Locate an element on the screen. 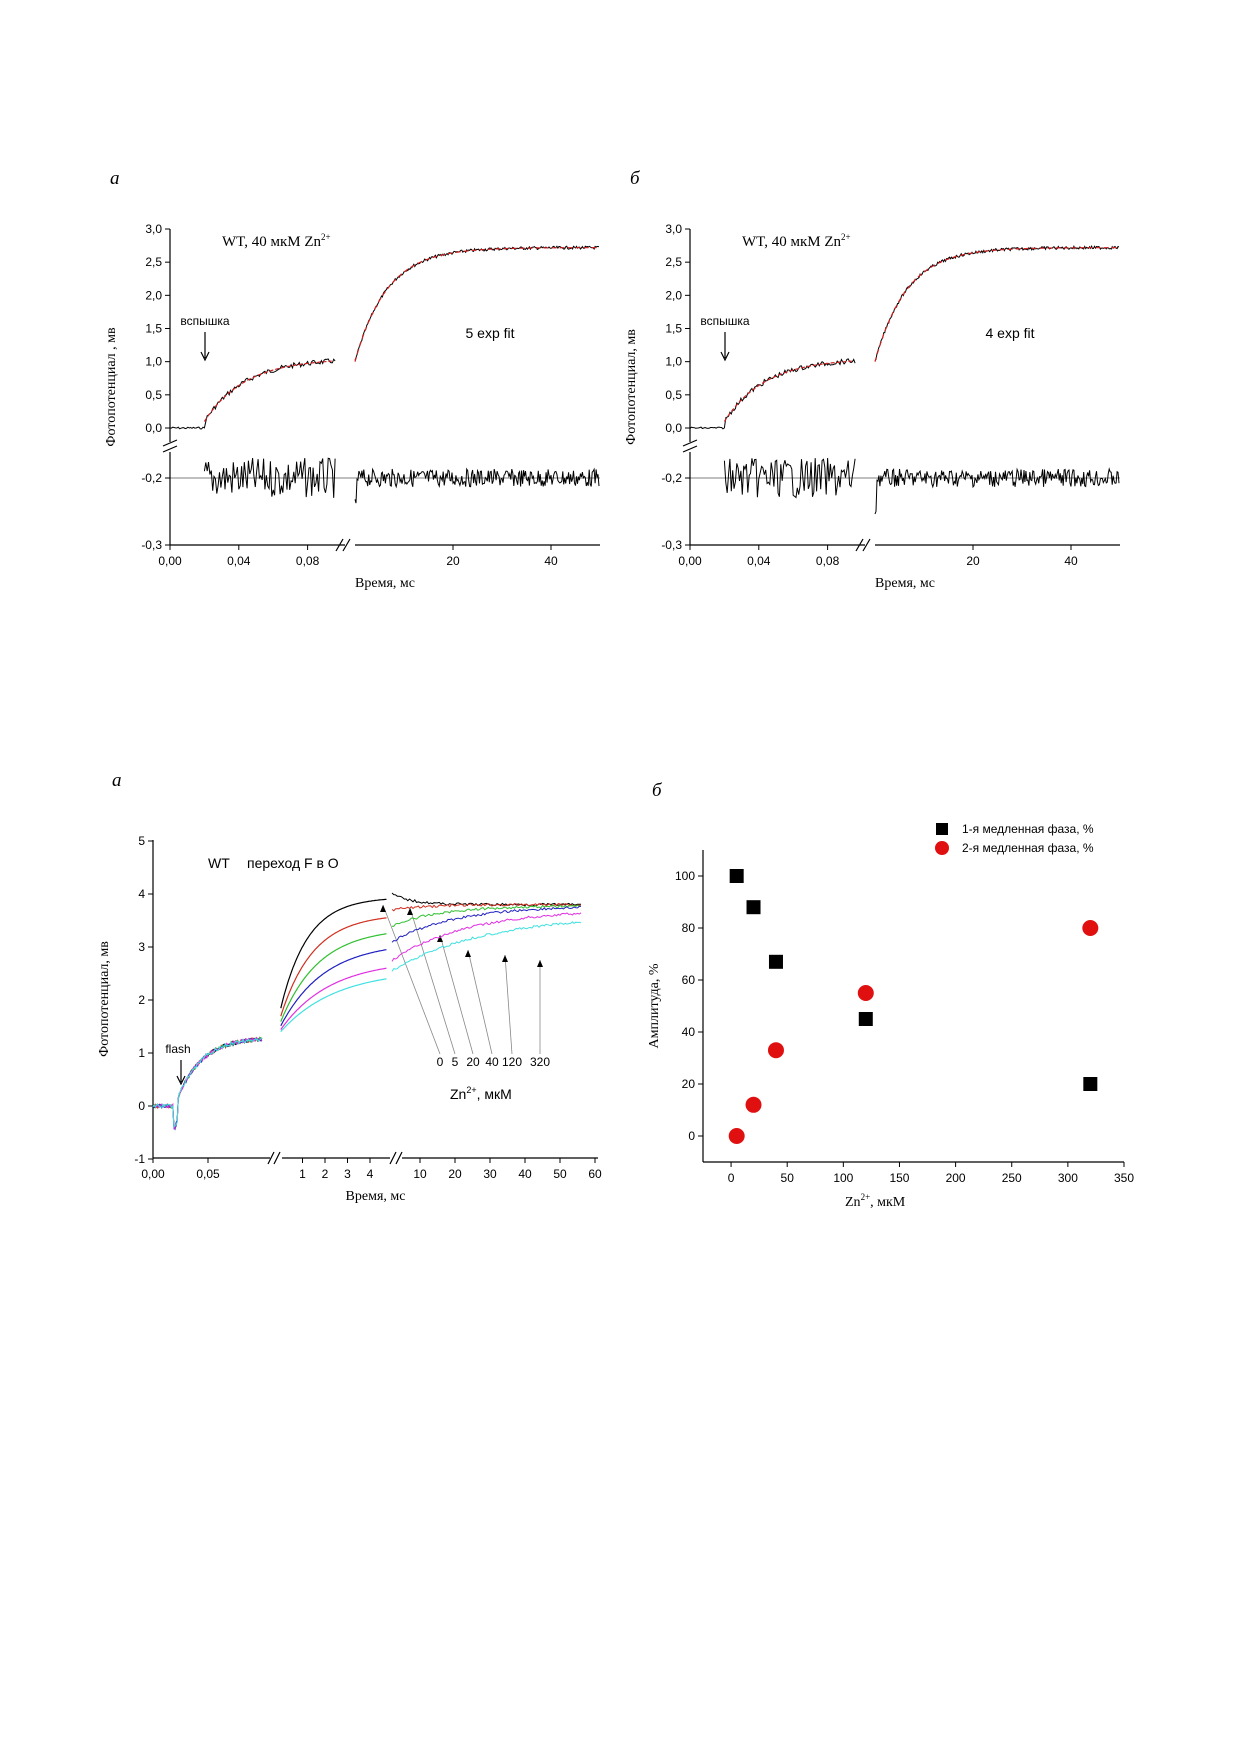  chart-title-wt: WT is located at coordinates (219, 863).